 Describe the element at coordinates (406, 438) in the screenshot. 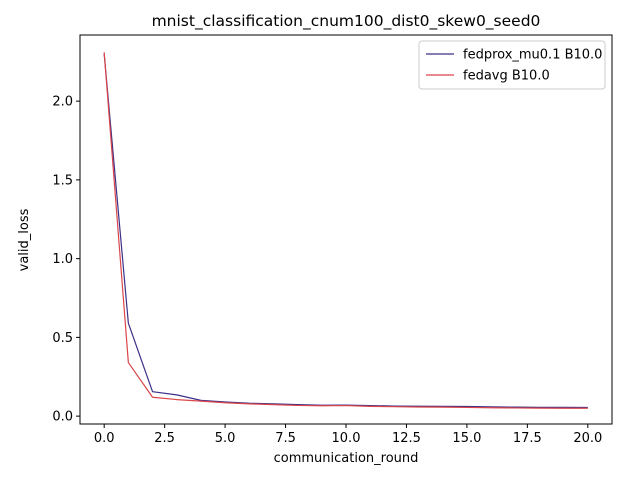

I see `x-tick-label: 12.5` at that location.